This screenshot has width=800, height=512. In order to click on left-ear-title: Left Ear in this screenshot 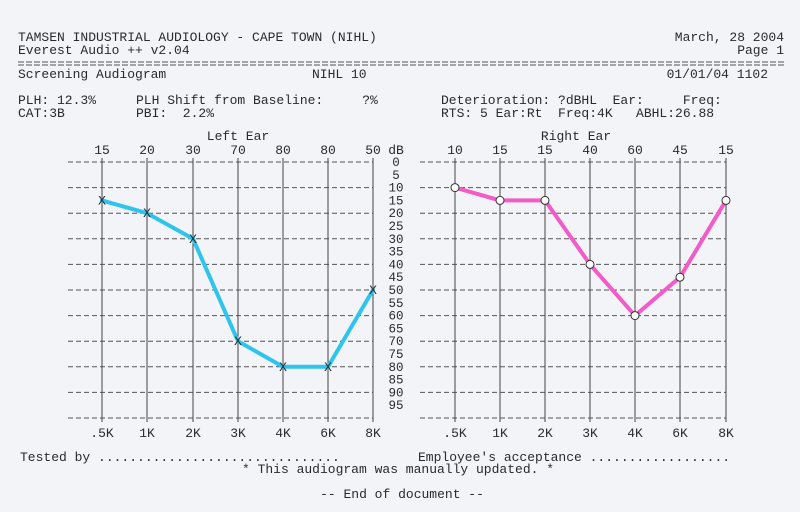, I will do `click(238, 136)`.